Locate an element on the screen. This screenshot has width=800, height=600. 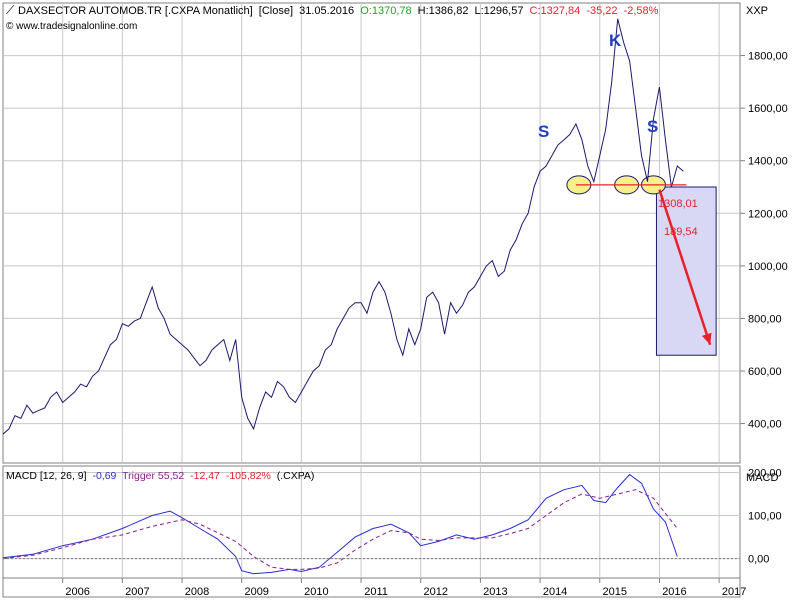
trigger-line is located at coordinates (340, 529).